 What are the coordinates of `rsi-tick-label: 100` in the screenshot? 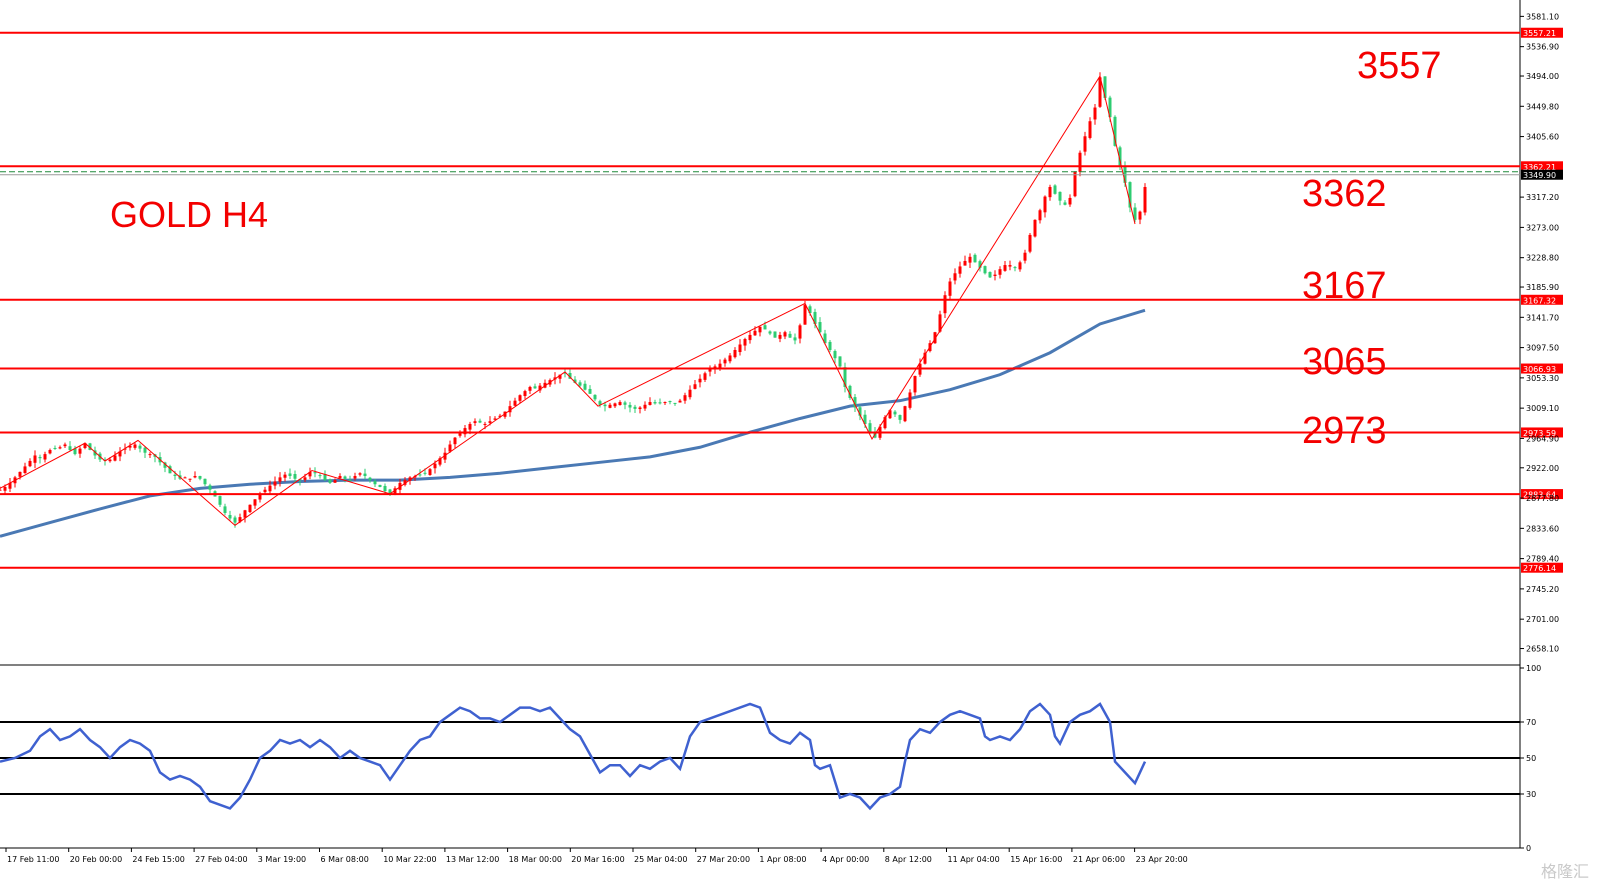 It's located at (1533, 668).